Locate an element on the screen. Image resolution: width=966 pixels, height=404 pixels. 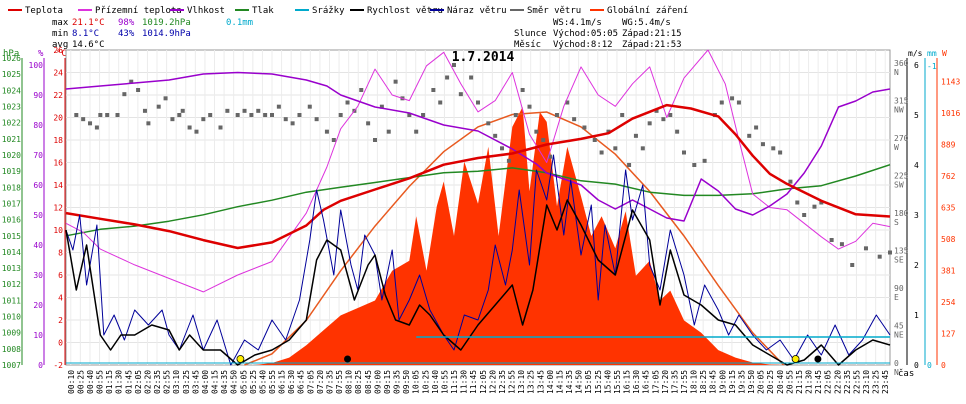
legend-label: Srážky is located at coordinates (328, 11).